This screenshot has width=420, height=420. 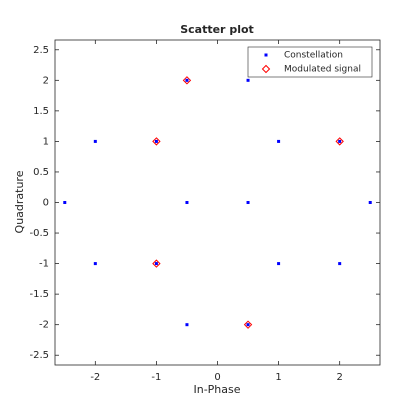 What do you see at coordinates (41, 172) in the screenshot?
I see `y-tick-label: 0.5` at bounding box center [41, 172].